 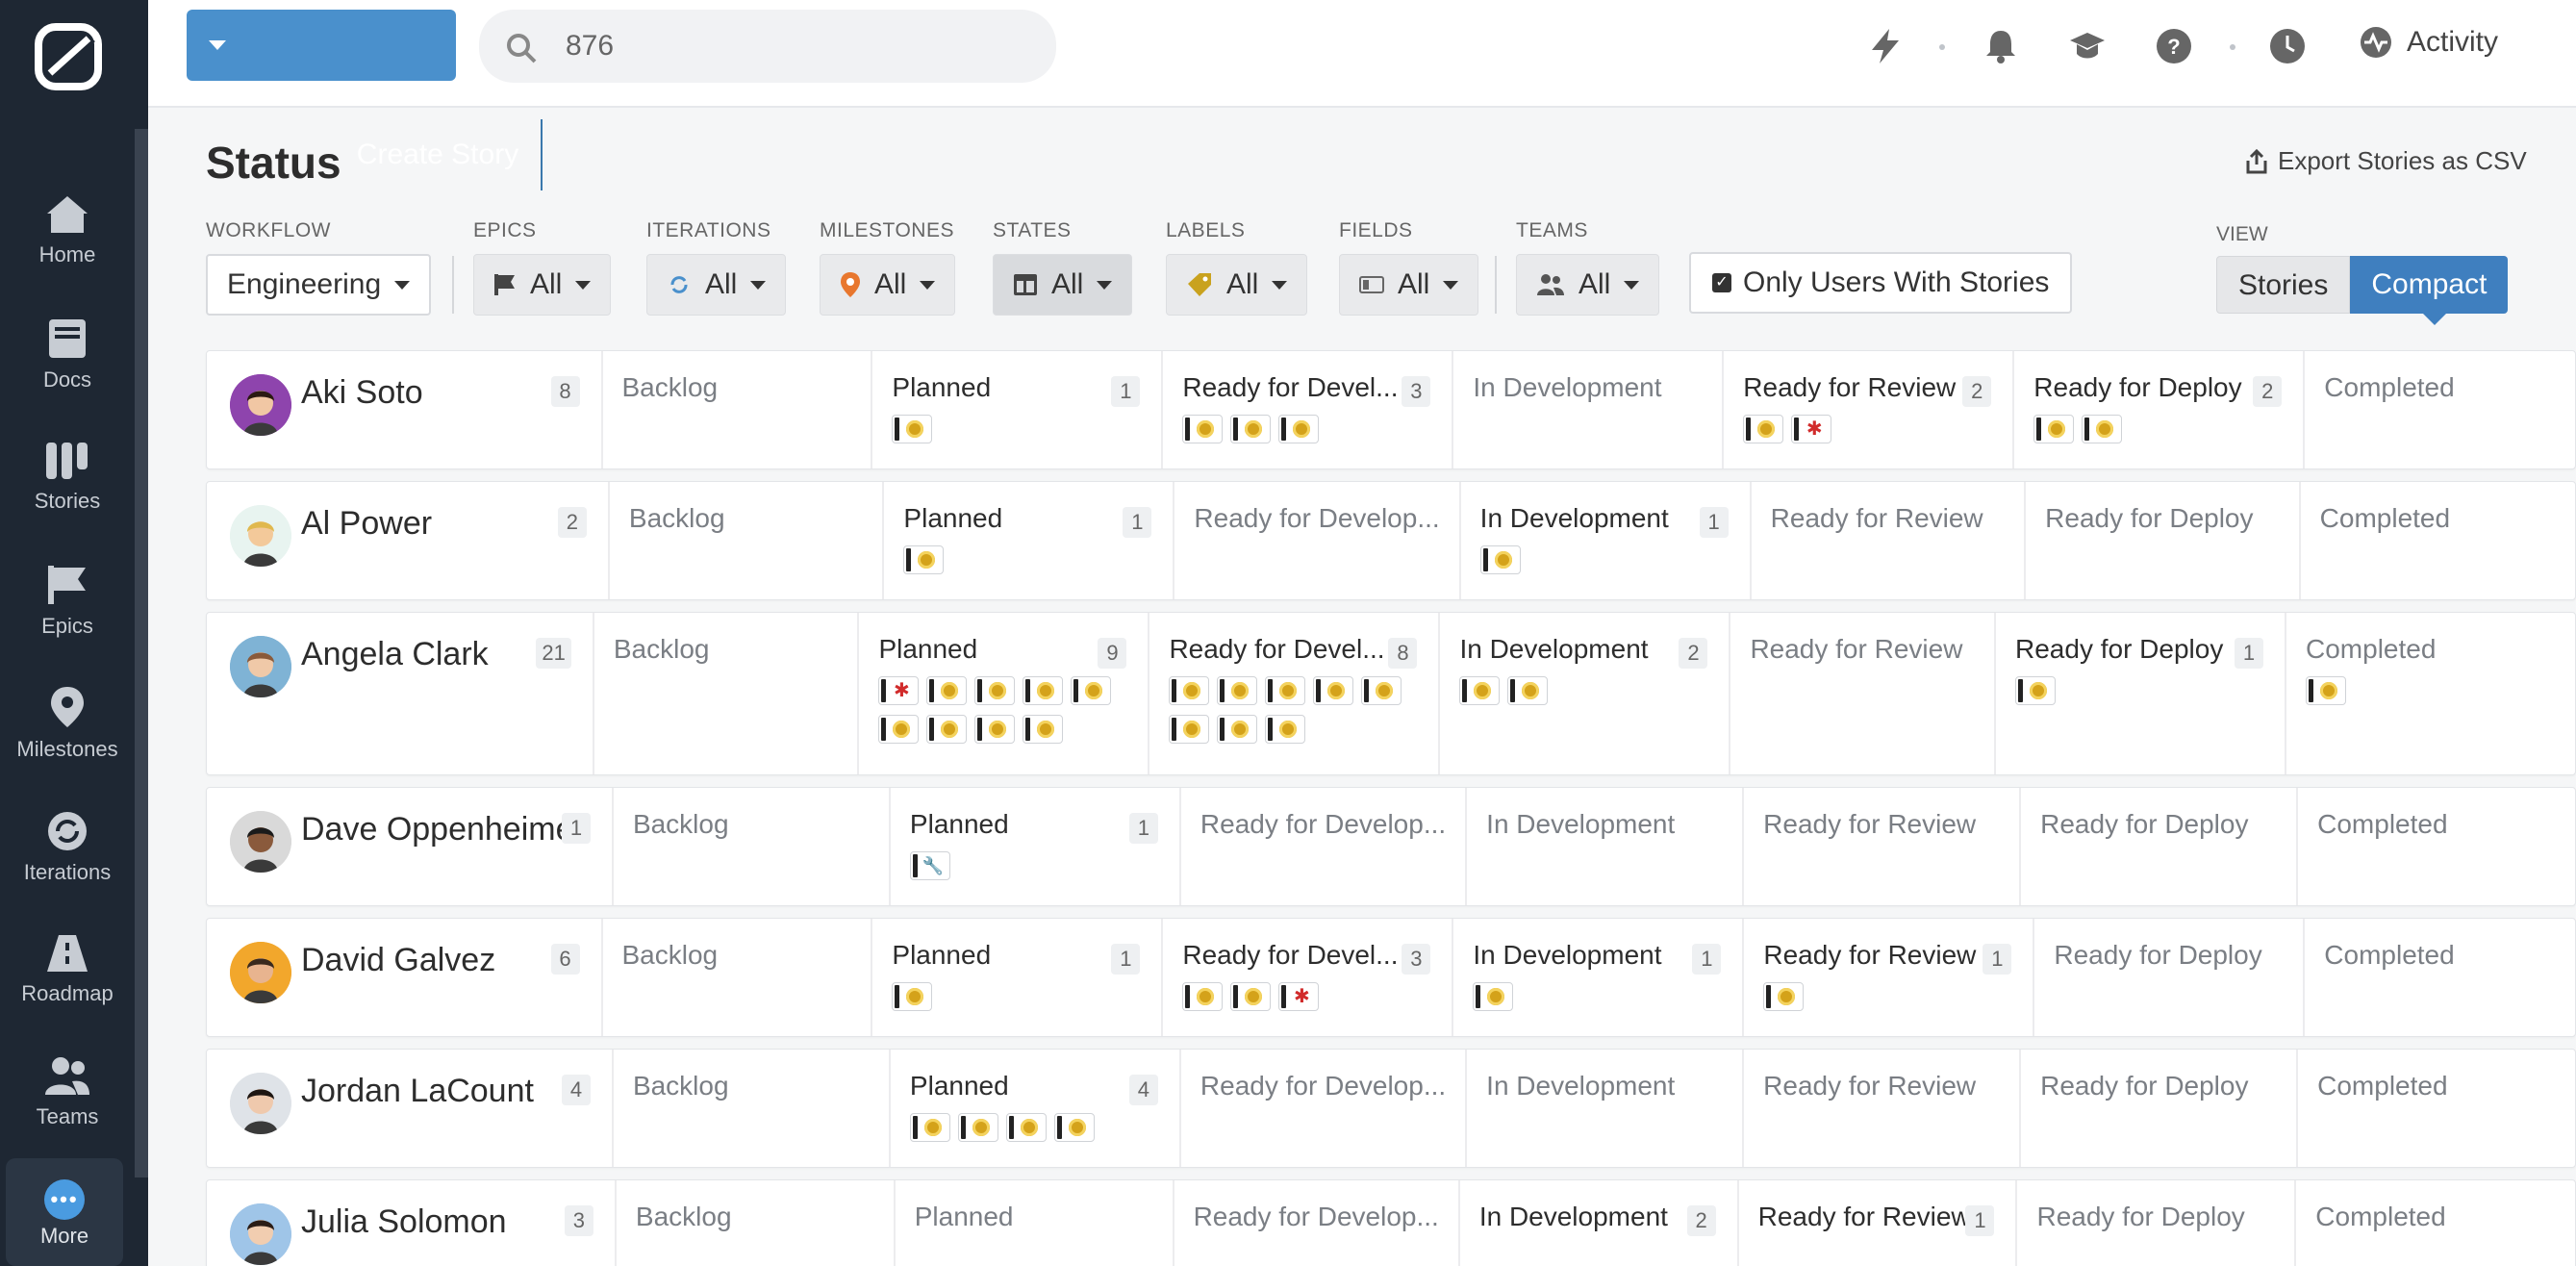 I want to click on user-cell: Dave Oppenheimer 1, so click(x=411, y=846).